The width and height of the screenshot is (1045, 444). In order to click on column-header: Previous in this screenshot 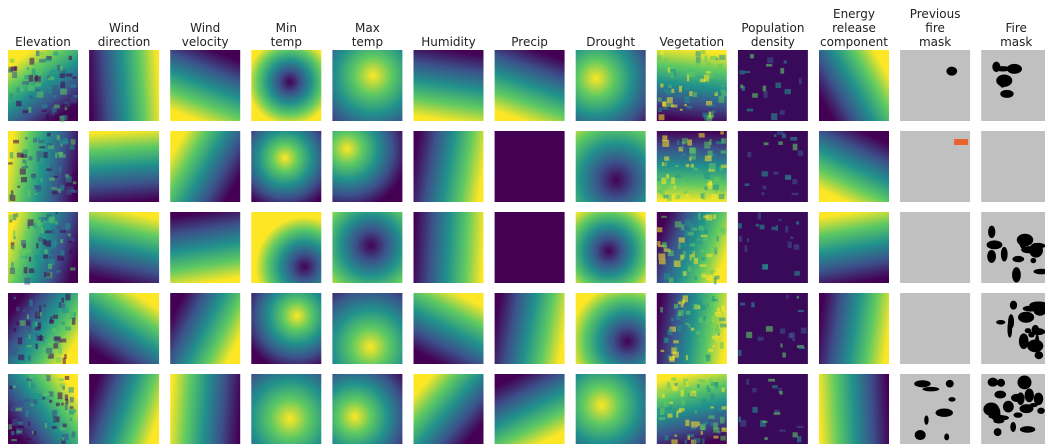, I will do `click(935, 14)`.